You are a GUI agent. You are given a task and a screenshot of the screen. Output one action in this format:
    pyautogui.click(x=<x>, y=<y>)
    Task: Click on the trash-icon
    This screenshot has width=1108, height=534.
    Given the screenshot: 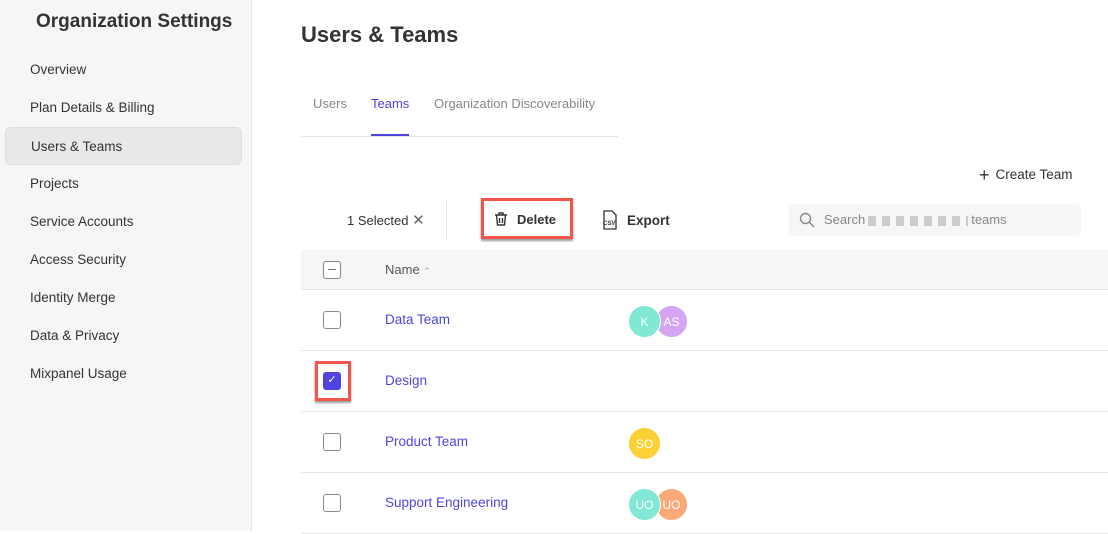 What is the action you would take?
    pyautogui.click(x=501, y=219)
    